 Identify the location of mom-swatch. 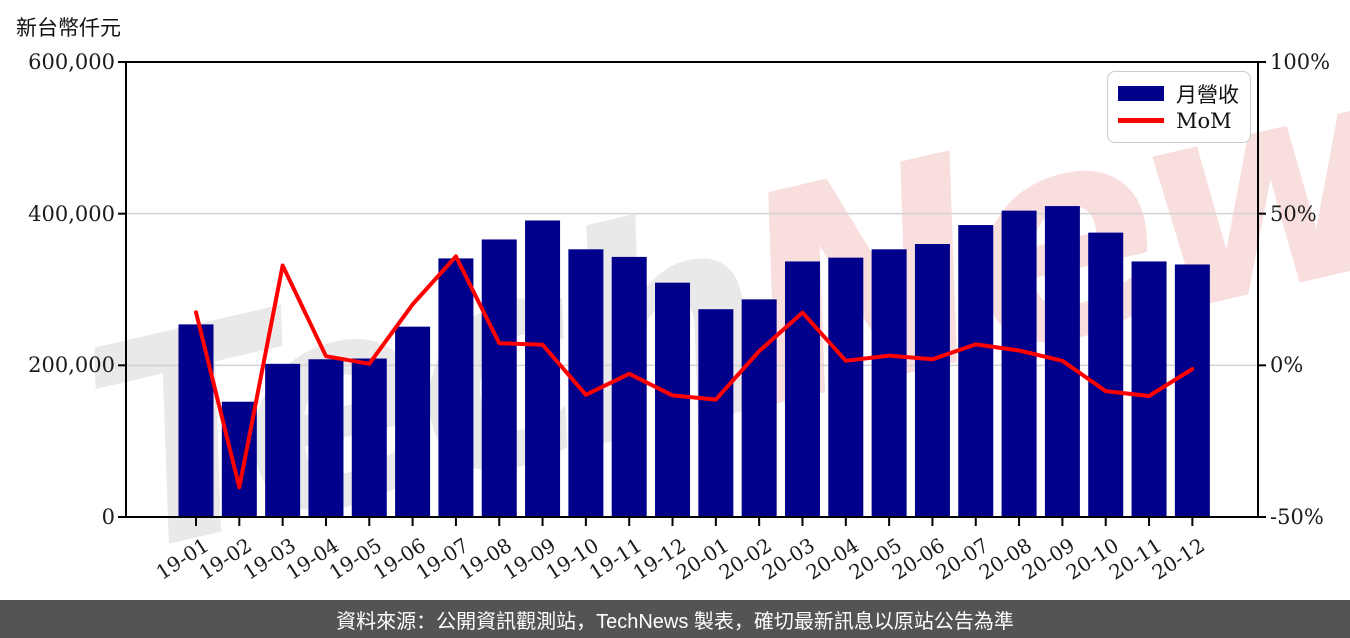
(1141, 120).